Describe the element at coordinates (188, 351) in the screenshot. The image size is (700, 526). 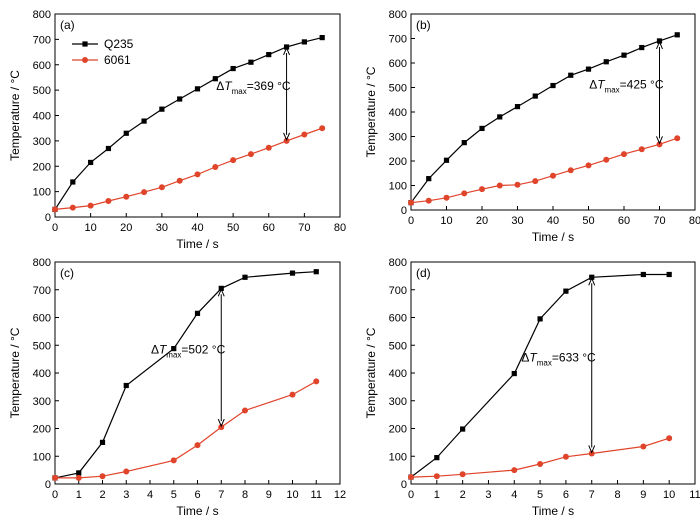
I see `delta-t-max-annotation: ΔTmax=502 °C` at that location.